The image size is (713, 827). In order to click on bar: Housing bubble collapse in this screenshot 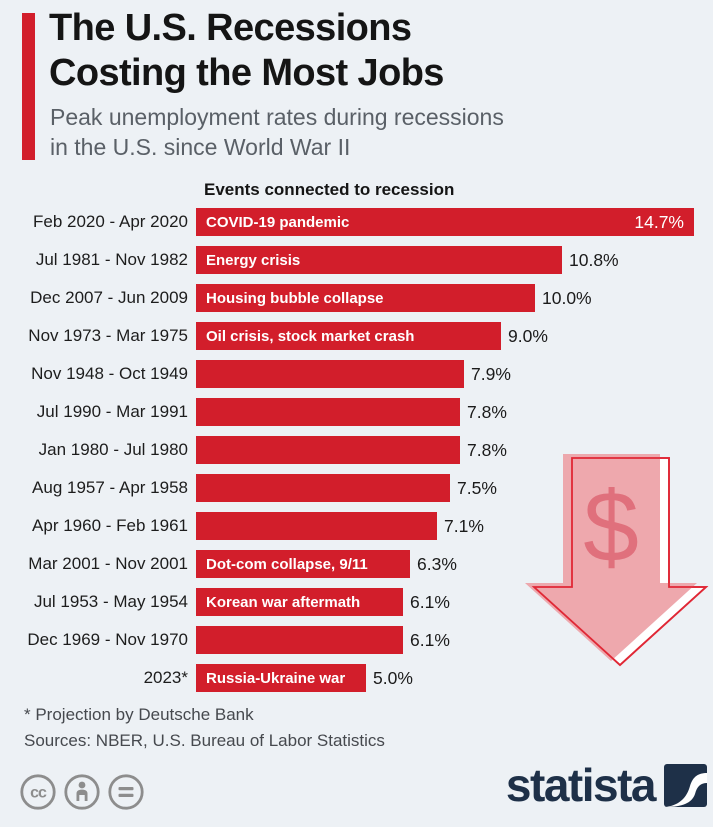, I will do `click(365, 298)`.